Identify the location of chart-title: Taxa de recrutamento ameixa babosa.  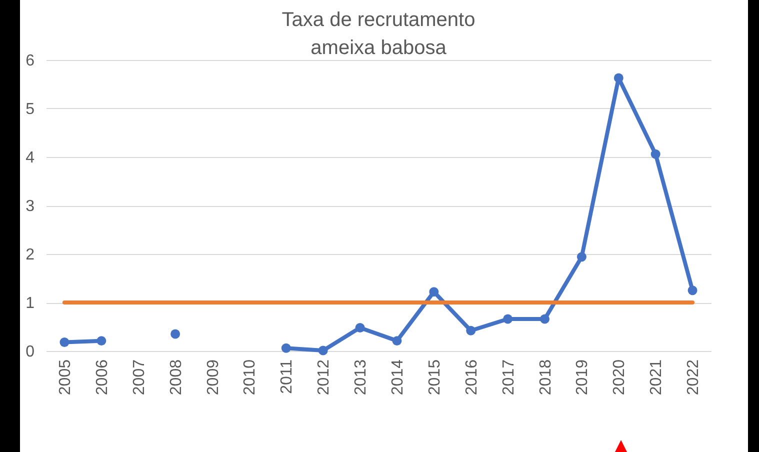
(379, 34).